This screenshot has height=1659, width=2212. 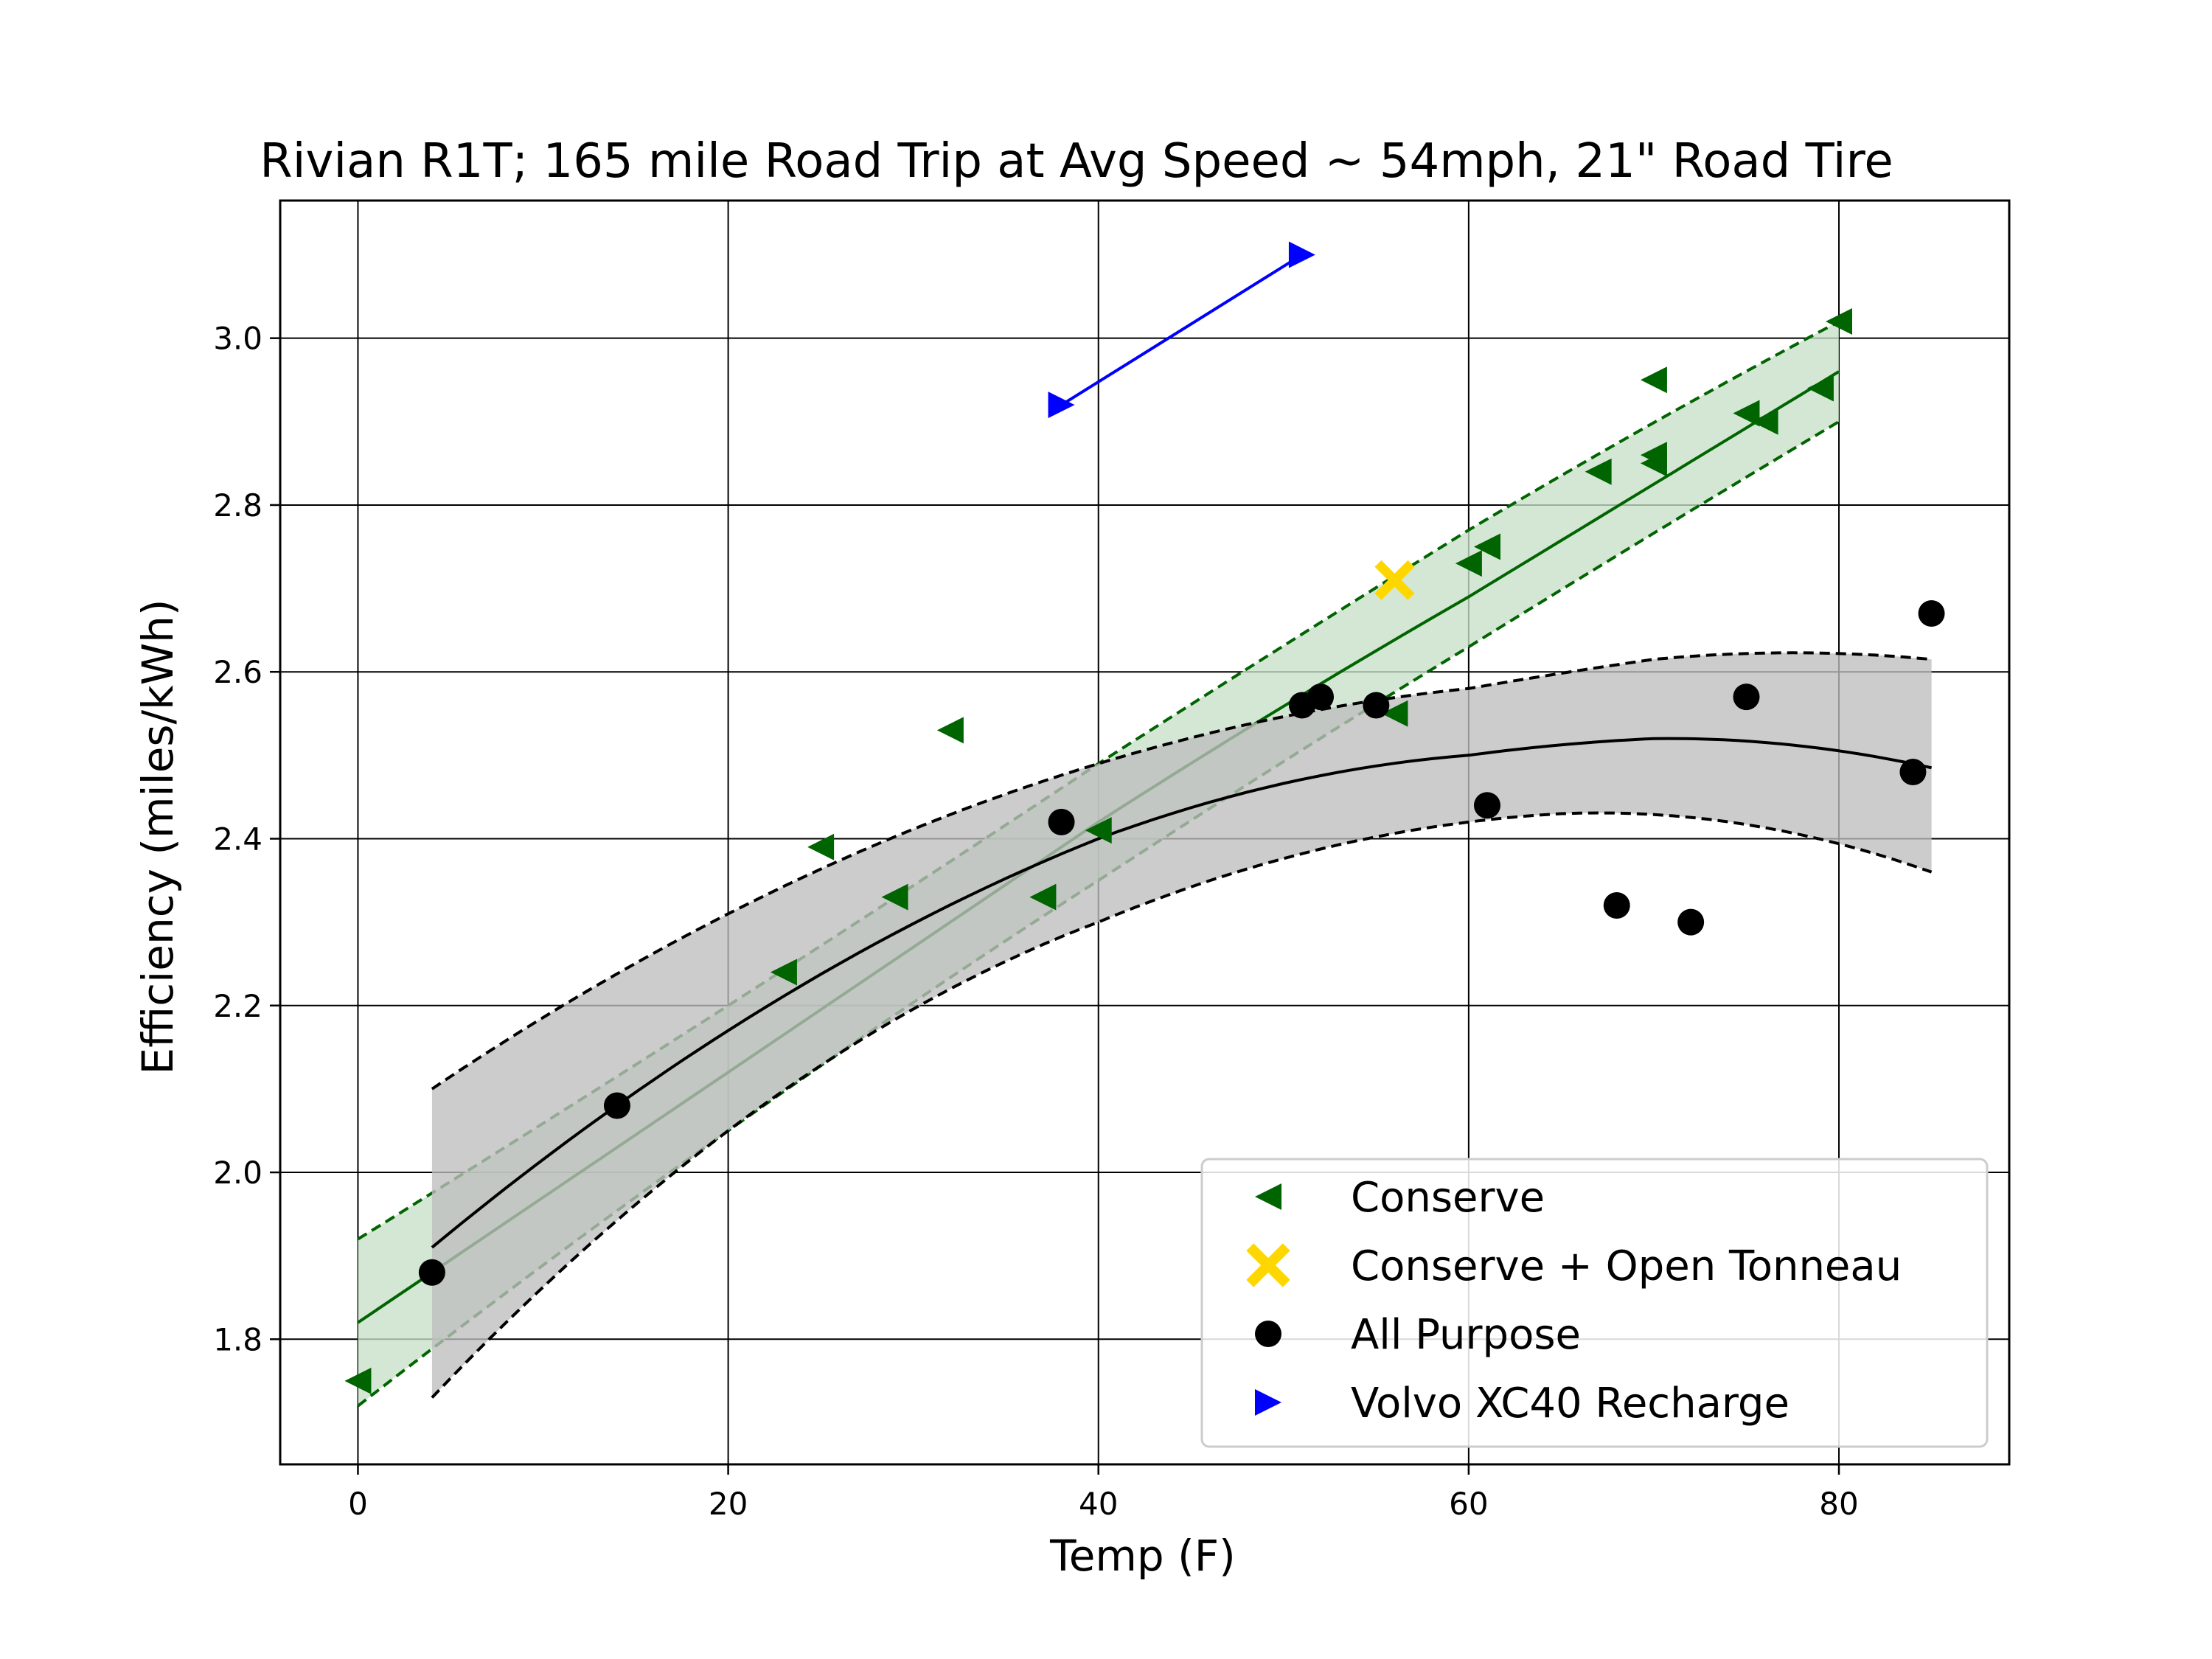 I want to click on legend-label-all-purpose: All Purpose, so click(x=1466, y=1335).